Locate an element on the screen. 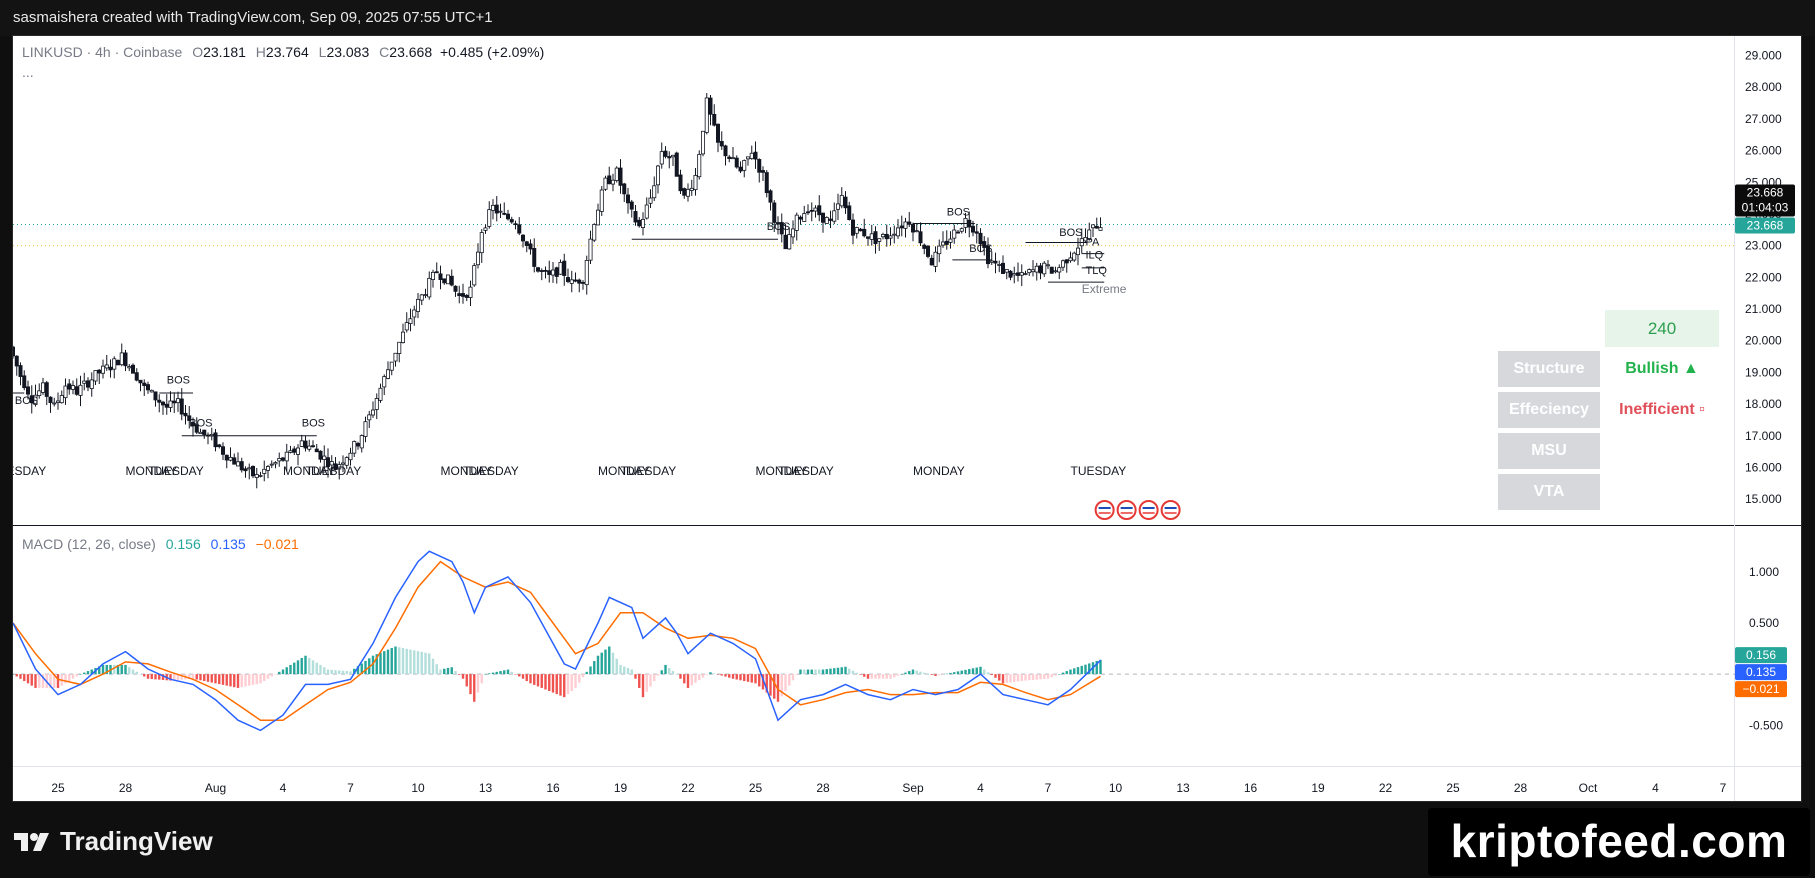 Image resolution: width=1815 pixels, height=878 pixels. structure-annotation: BOS is located at coordinates (778, 227).